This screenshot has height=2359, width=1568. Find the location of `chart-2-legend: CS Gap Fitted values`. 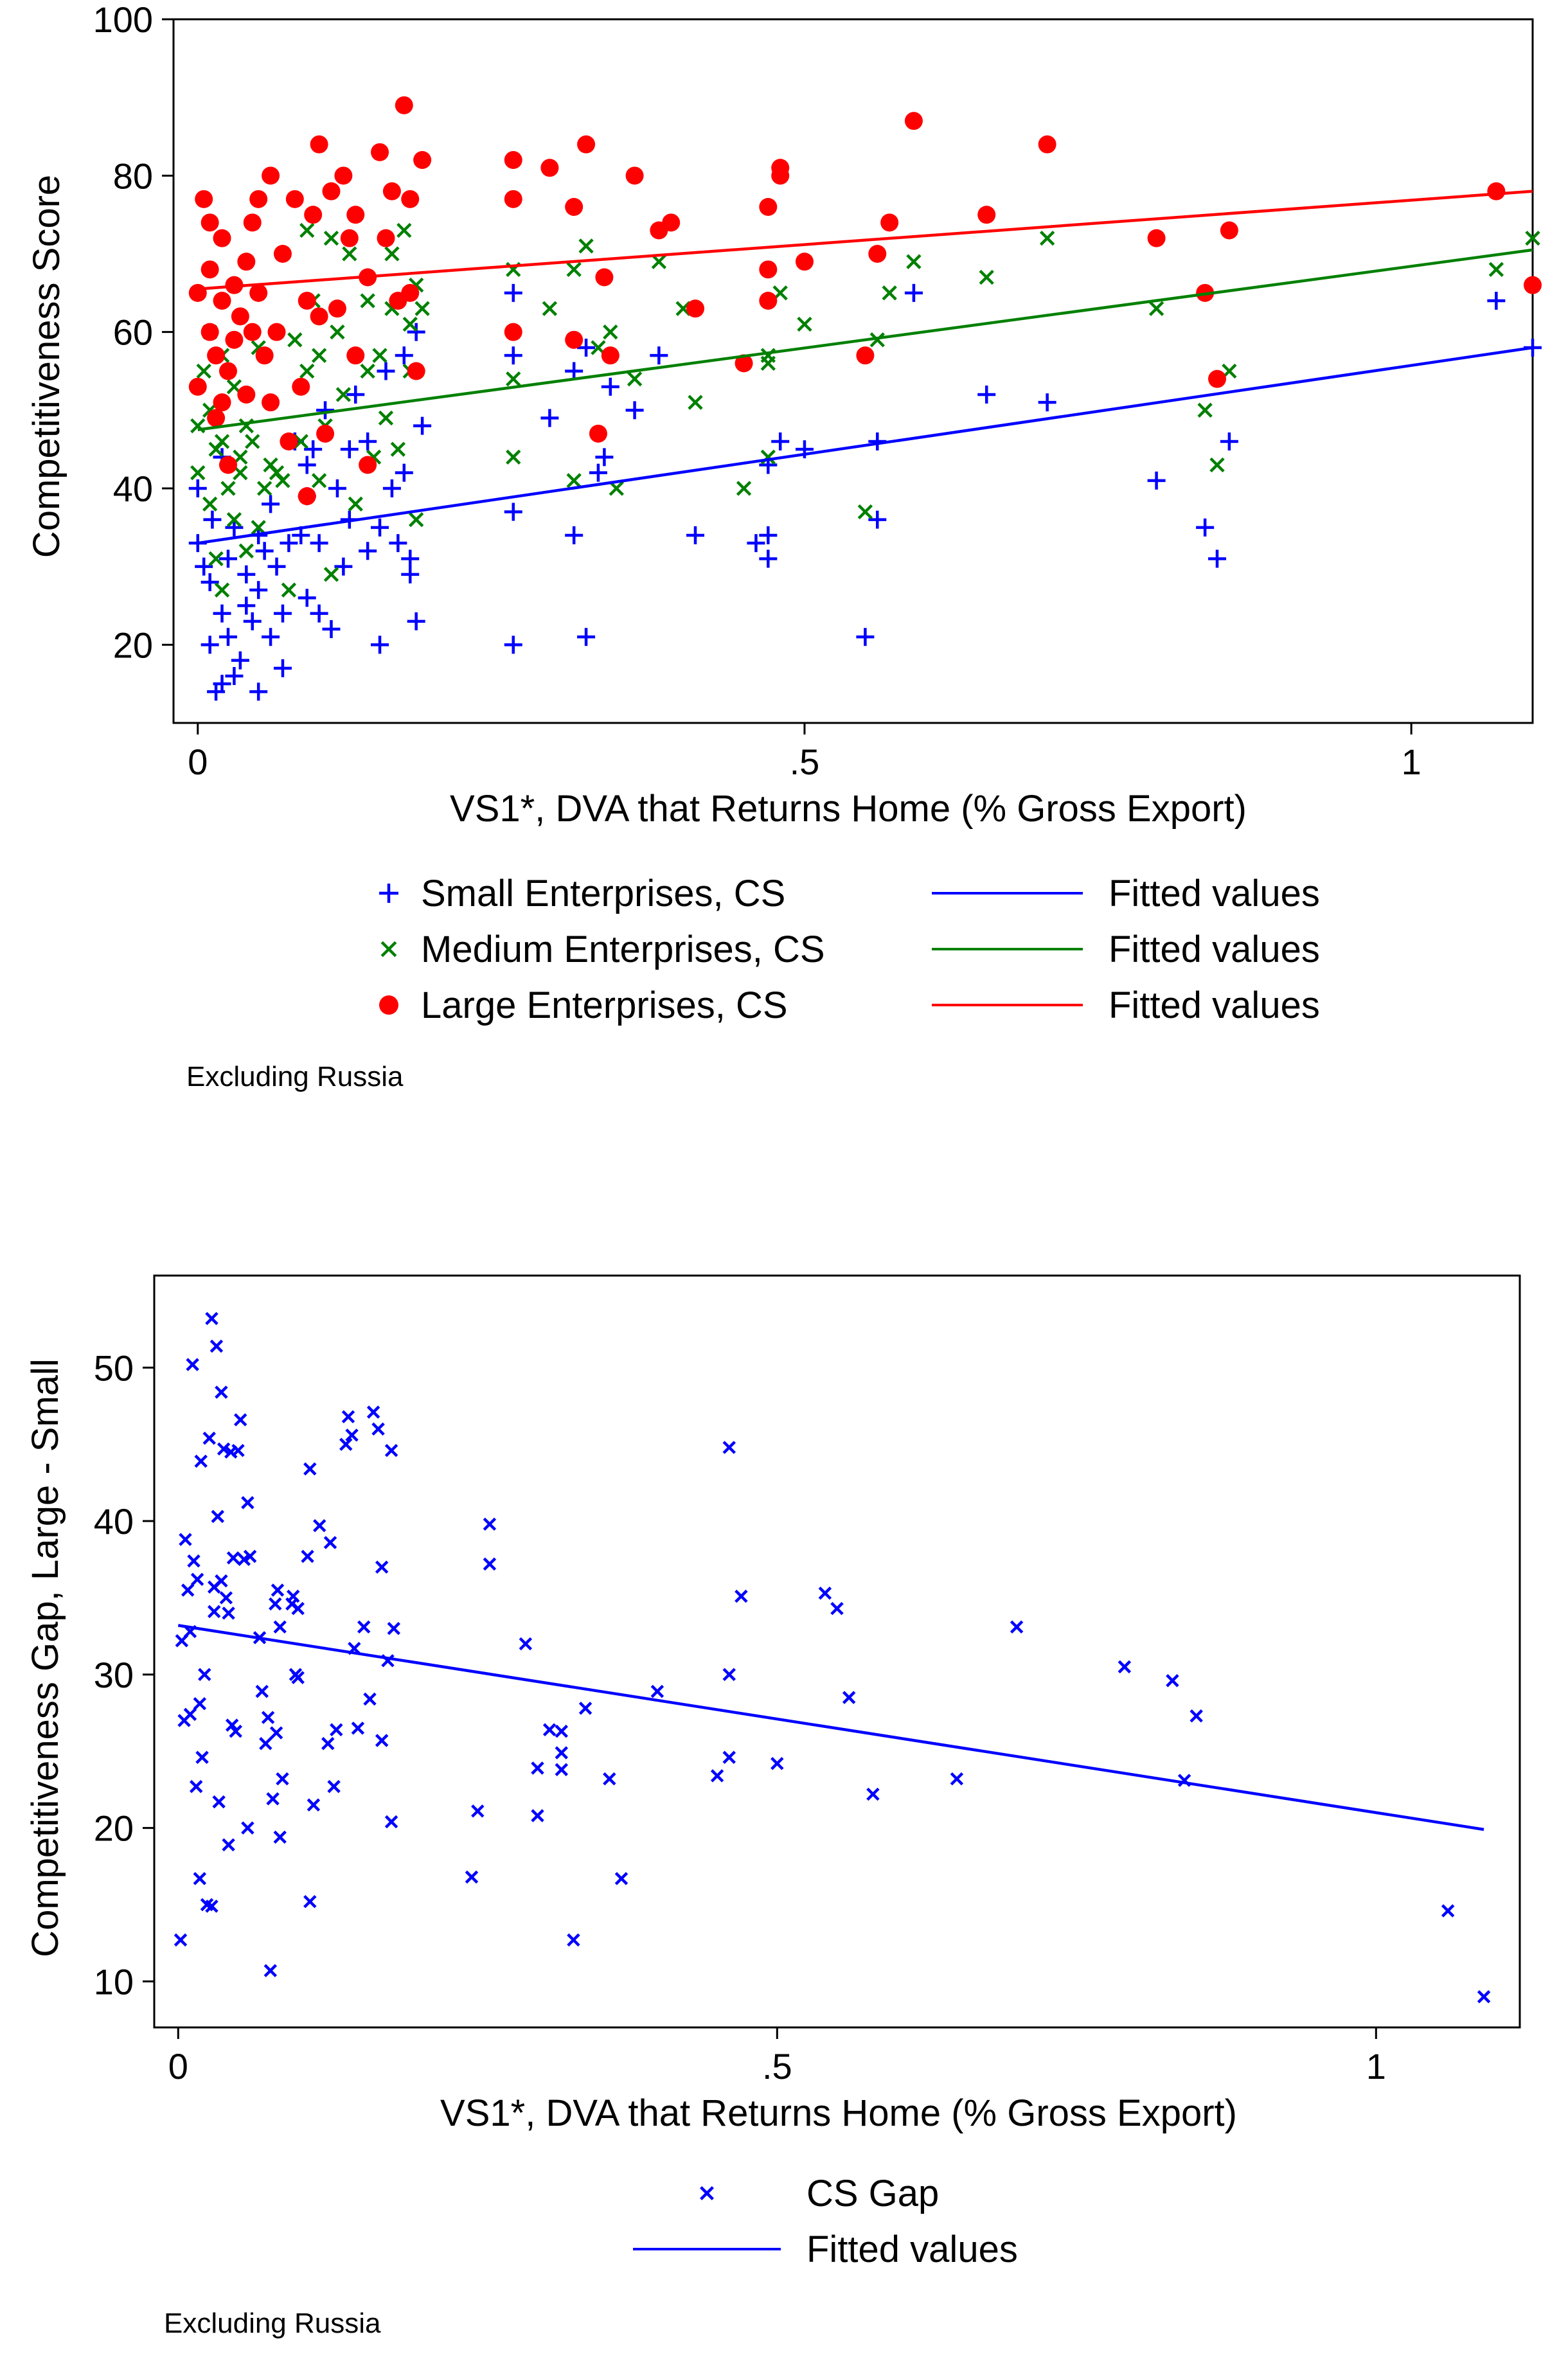

chart-2-legend: CS Gap Fitted values is located at coordinates (825, 2222).